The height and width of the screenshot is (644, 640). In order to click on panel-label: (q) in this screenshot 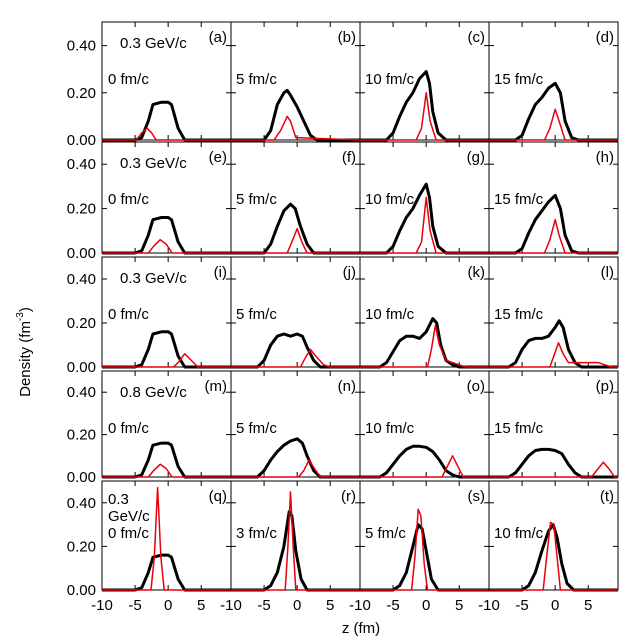, I will do `click(218, 496)`.